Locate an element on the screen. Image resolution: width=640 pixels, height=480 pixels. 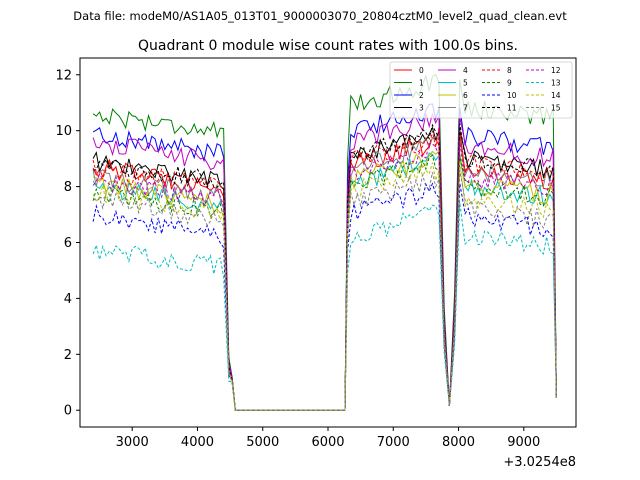
x-tick-label: 5000 is located at coordinates (262, 442).